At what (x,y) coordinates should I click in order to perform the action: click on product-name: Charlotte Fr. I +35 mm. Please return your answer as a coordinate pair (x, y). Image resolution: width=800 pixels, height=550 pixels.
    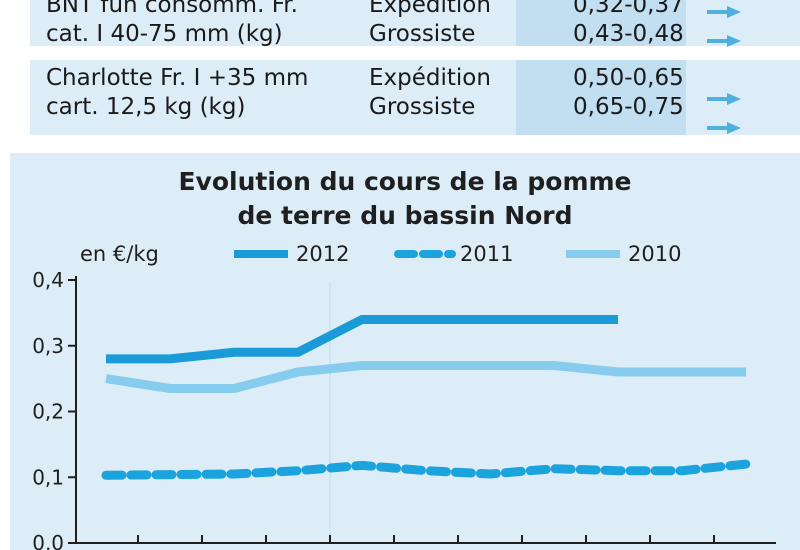
    Looking at the image, I should click on (177, 78).